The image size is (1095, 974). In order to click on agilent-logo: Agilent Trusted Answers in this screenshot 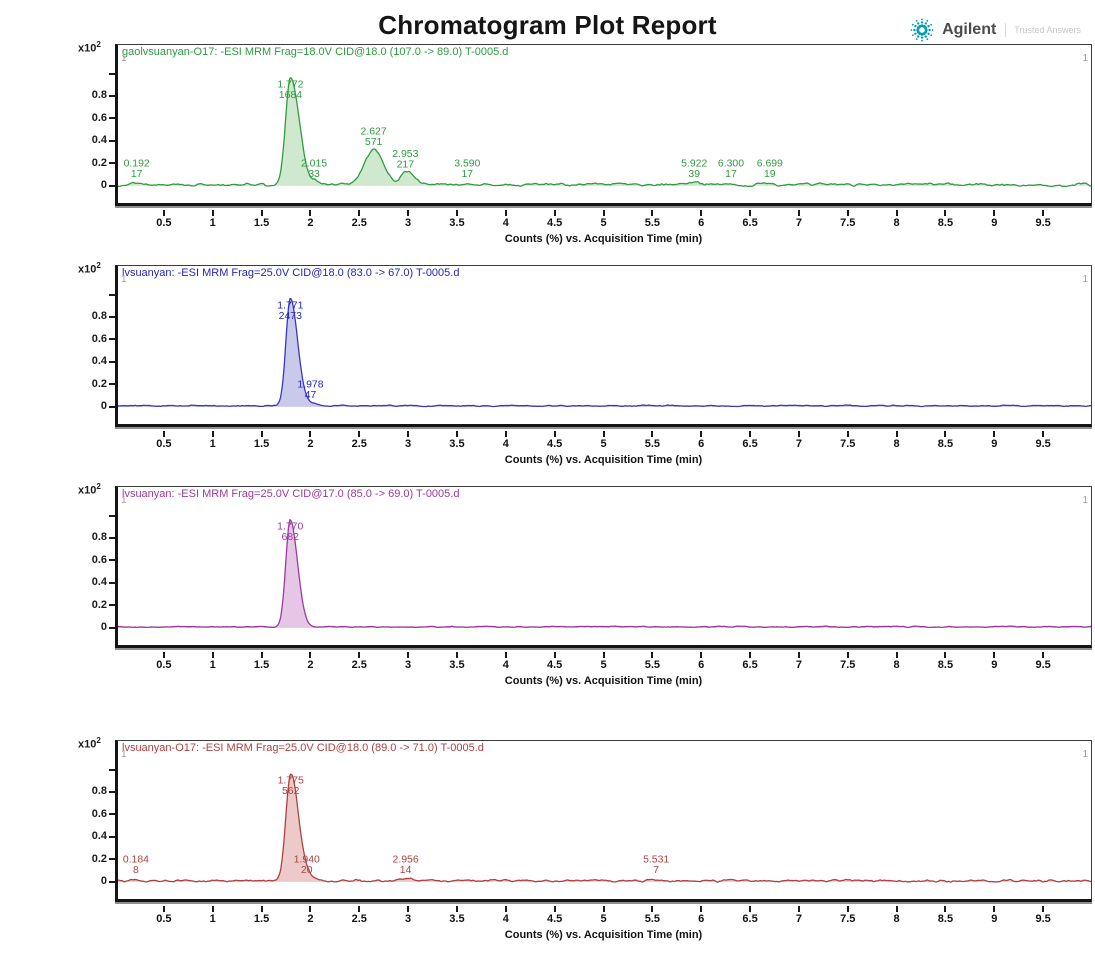, I will do `click(995, 30)`.